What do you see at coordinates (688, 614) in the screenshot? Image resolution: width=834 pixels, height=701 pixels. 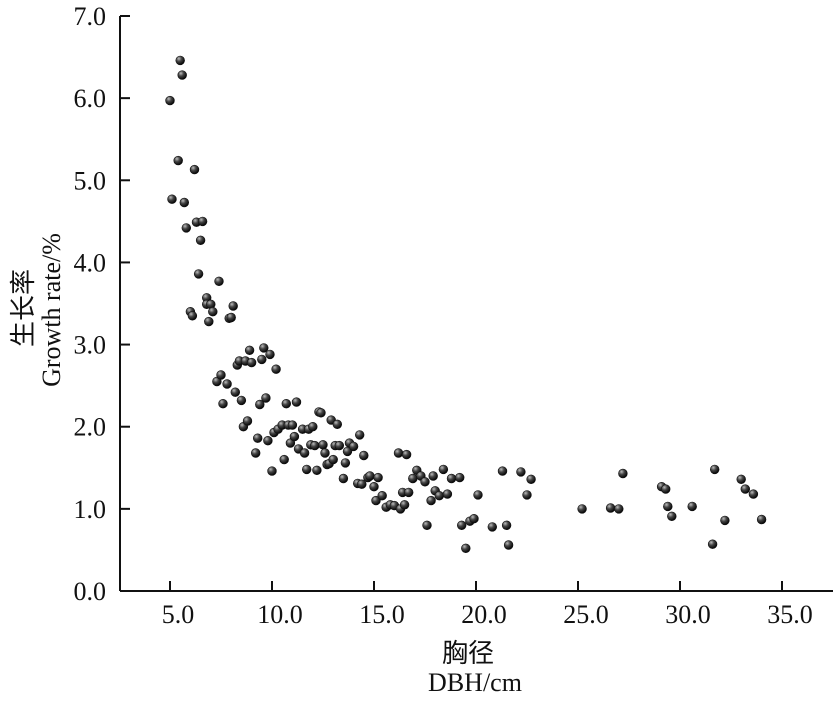 I see `x-tick-label: 30.0` at bounding box center [688, 614].